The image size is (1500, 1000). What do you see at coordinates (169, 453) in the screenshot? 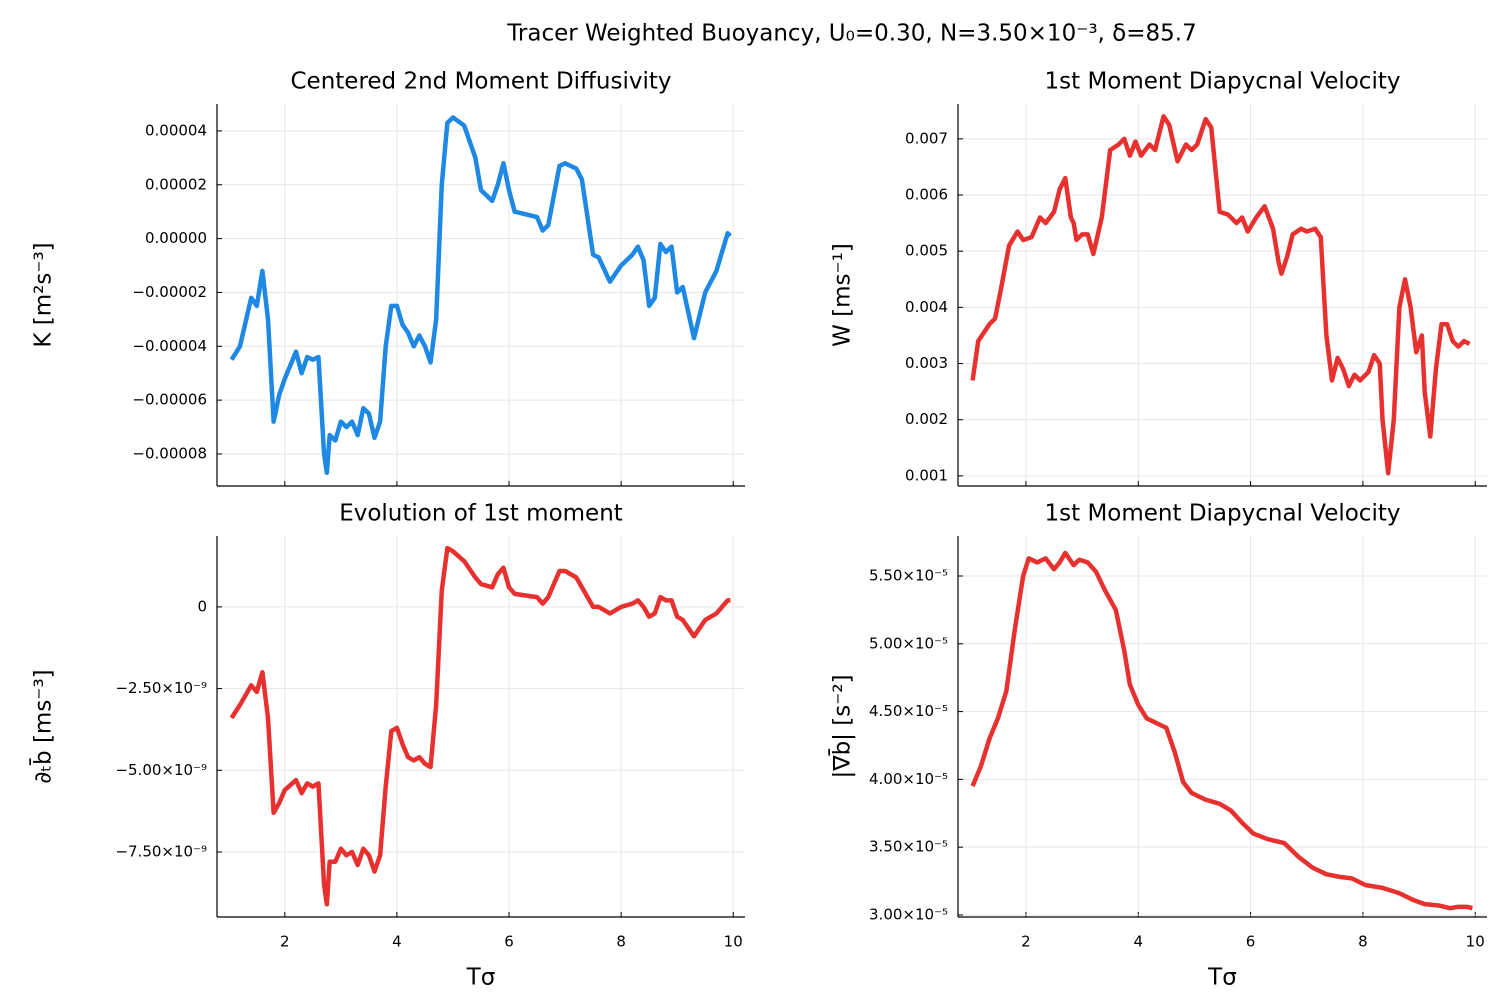
I see `y-tick-label: −0.00008` at bounding box center [169, 453].